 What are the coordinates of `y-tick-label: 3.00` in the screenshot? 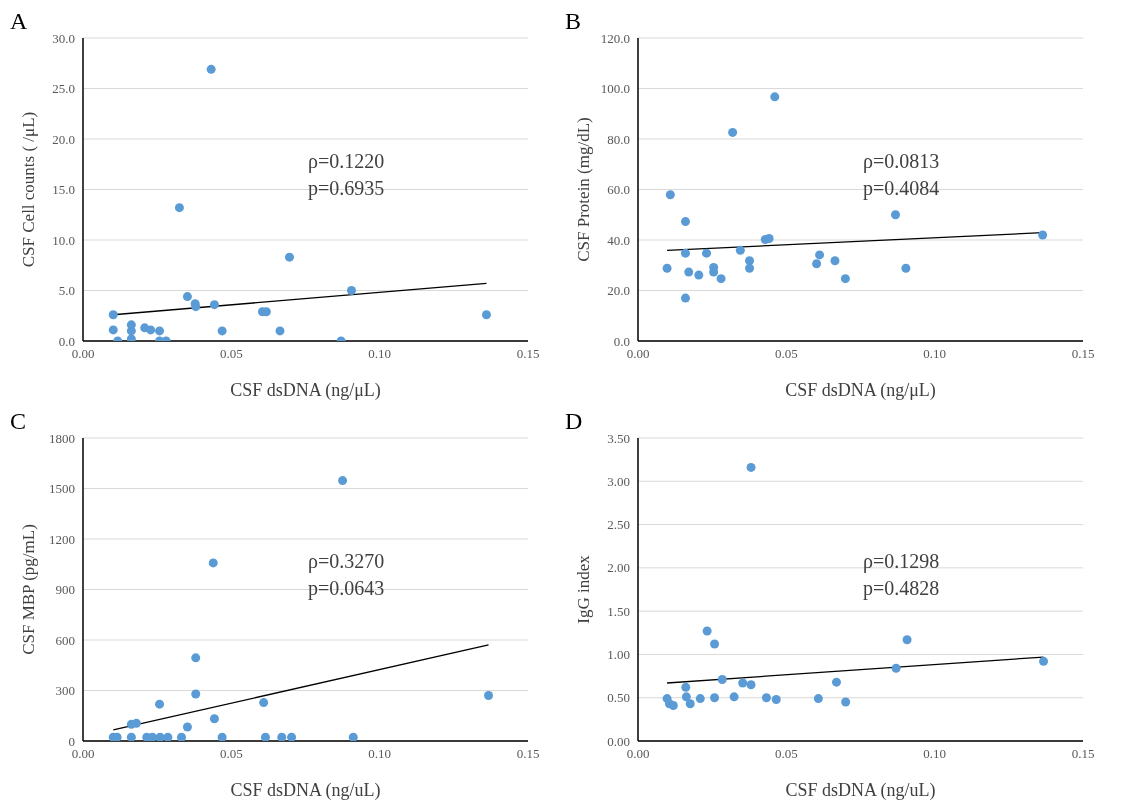 It's located at (618, 481).